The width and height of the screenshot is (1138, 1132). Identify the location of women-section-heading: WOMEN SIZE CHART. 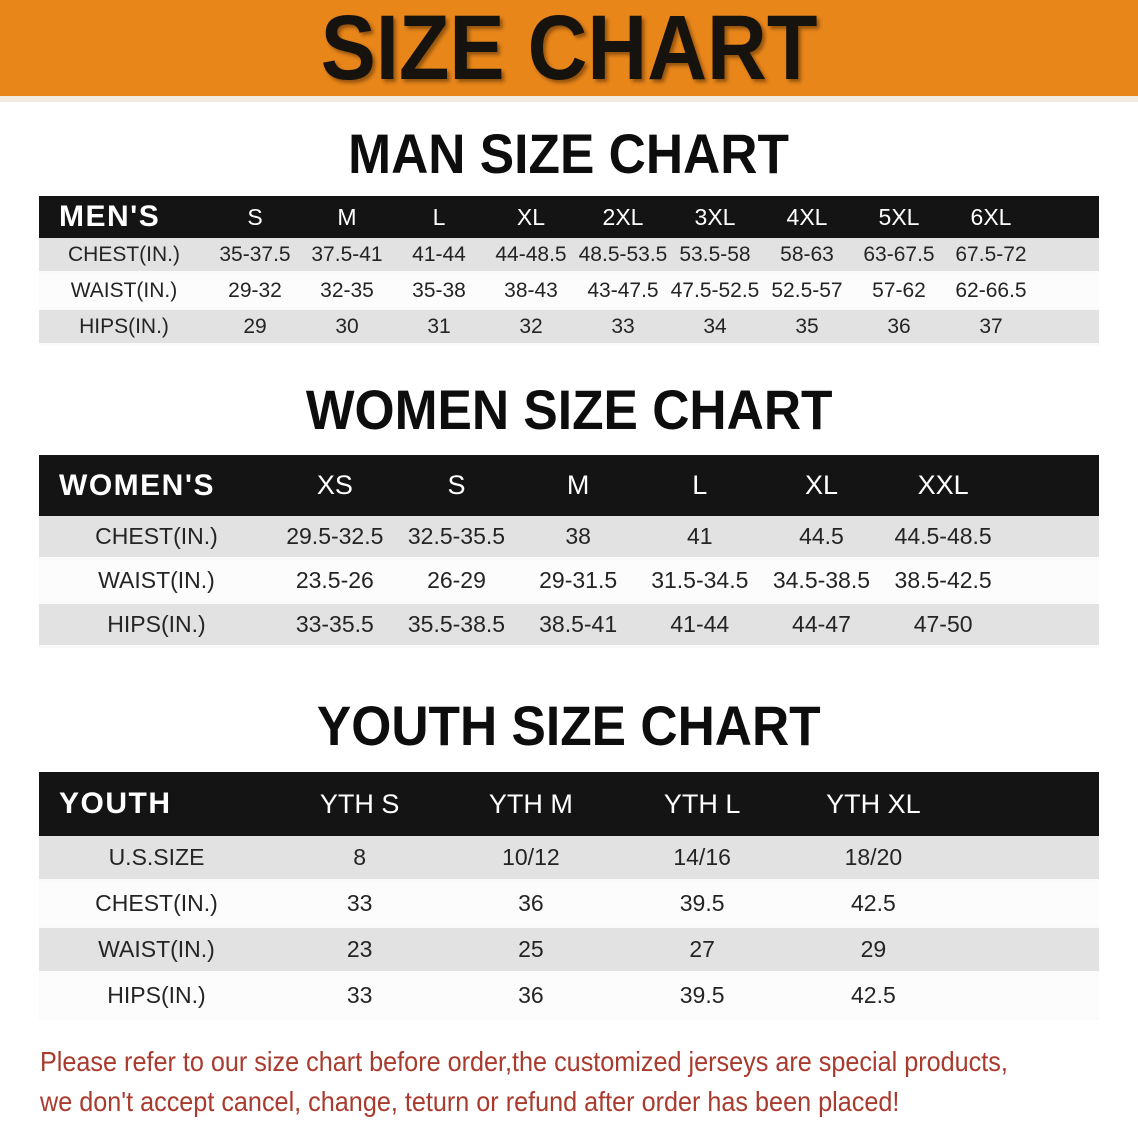
(569, 410).